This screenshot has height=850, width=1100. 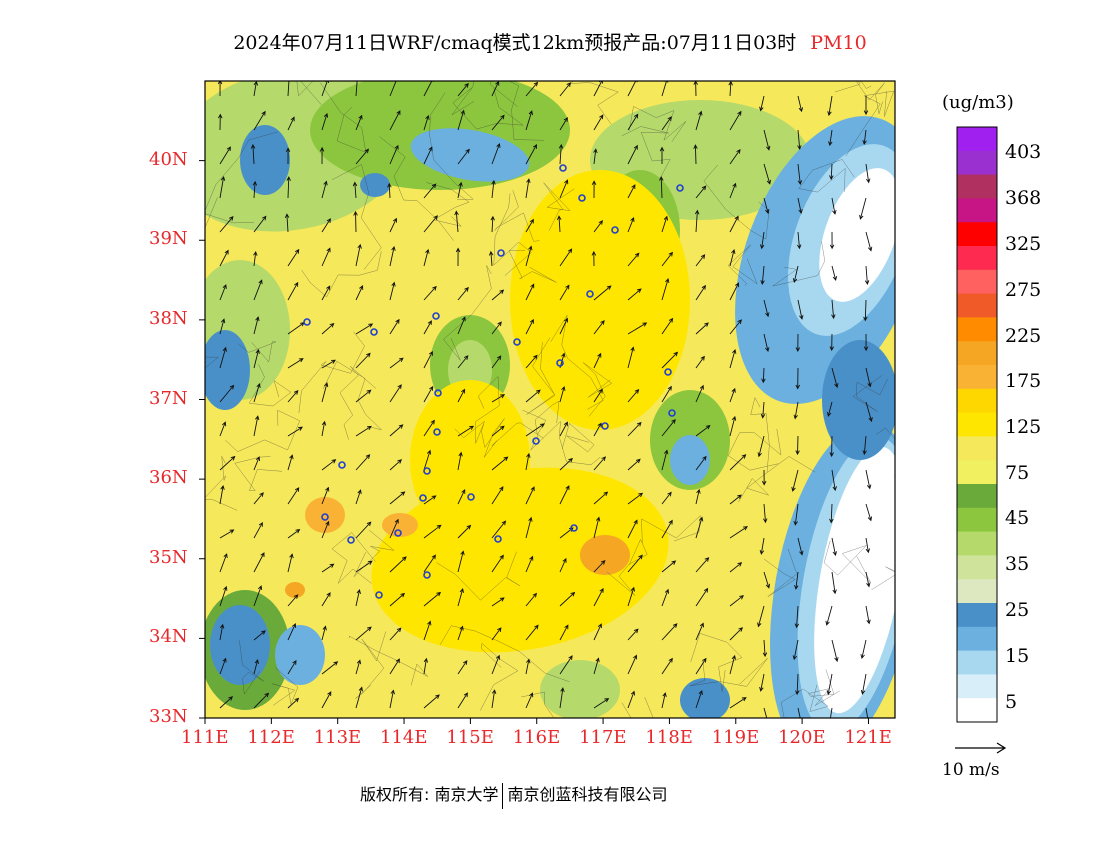 What do you see at coordinates (1023, 381) in the screenshot?
I see `legend-label: 175` at bounding box center [1023, 381].